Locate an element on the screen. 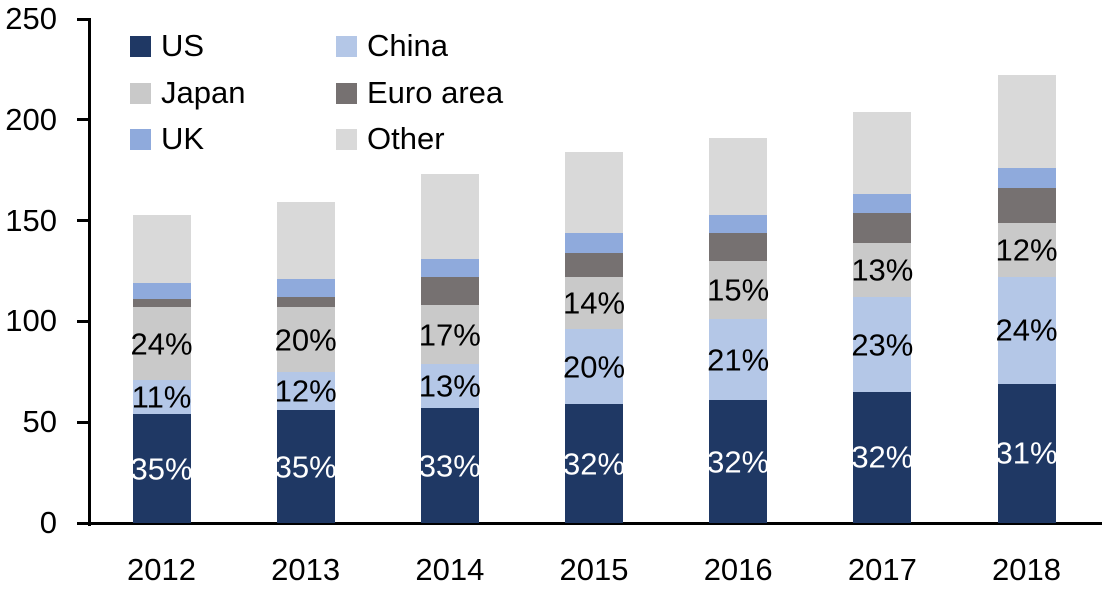 This screenshot has height=598, width=1102. bar-percent-label: 33% is located at coordinates (449, 466).